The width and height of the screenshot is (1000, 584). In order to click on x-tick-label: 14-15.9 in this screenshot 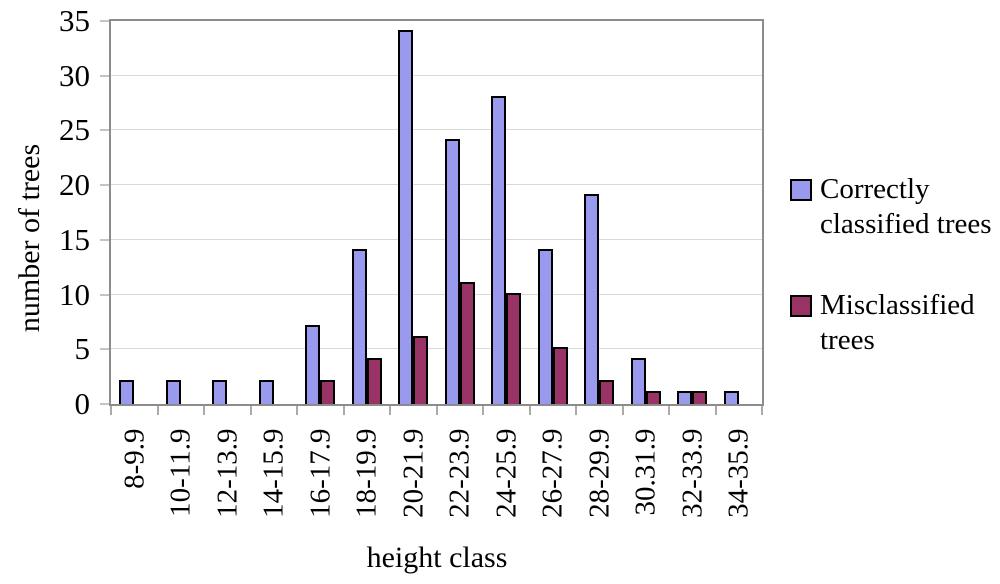, I will do `click(273, 473)`.